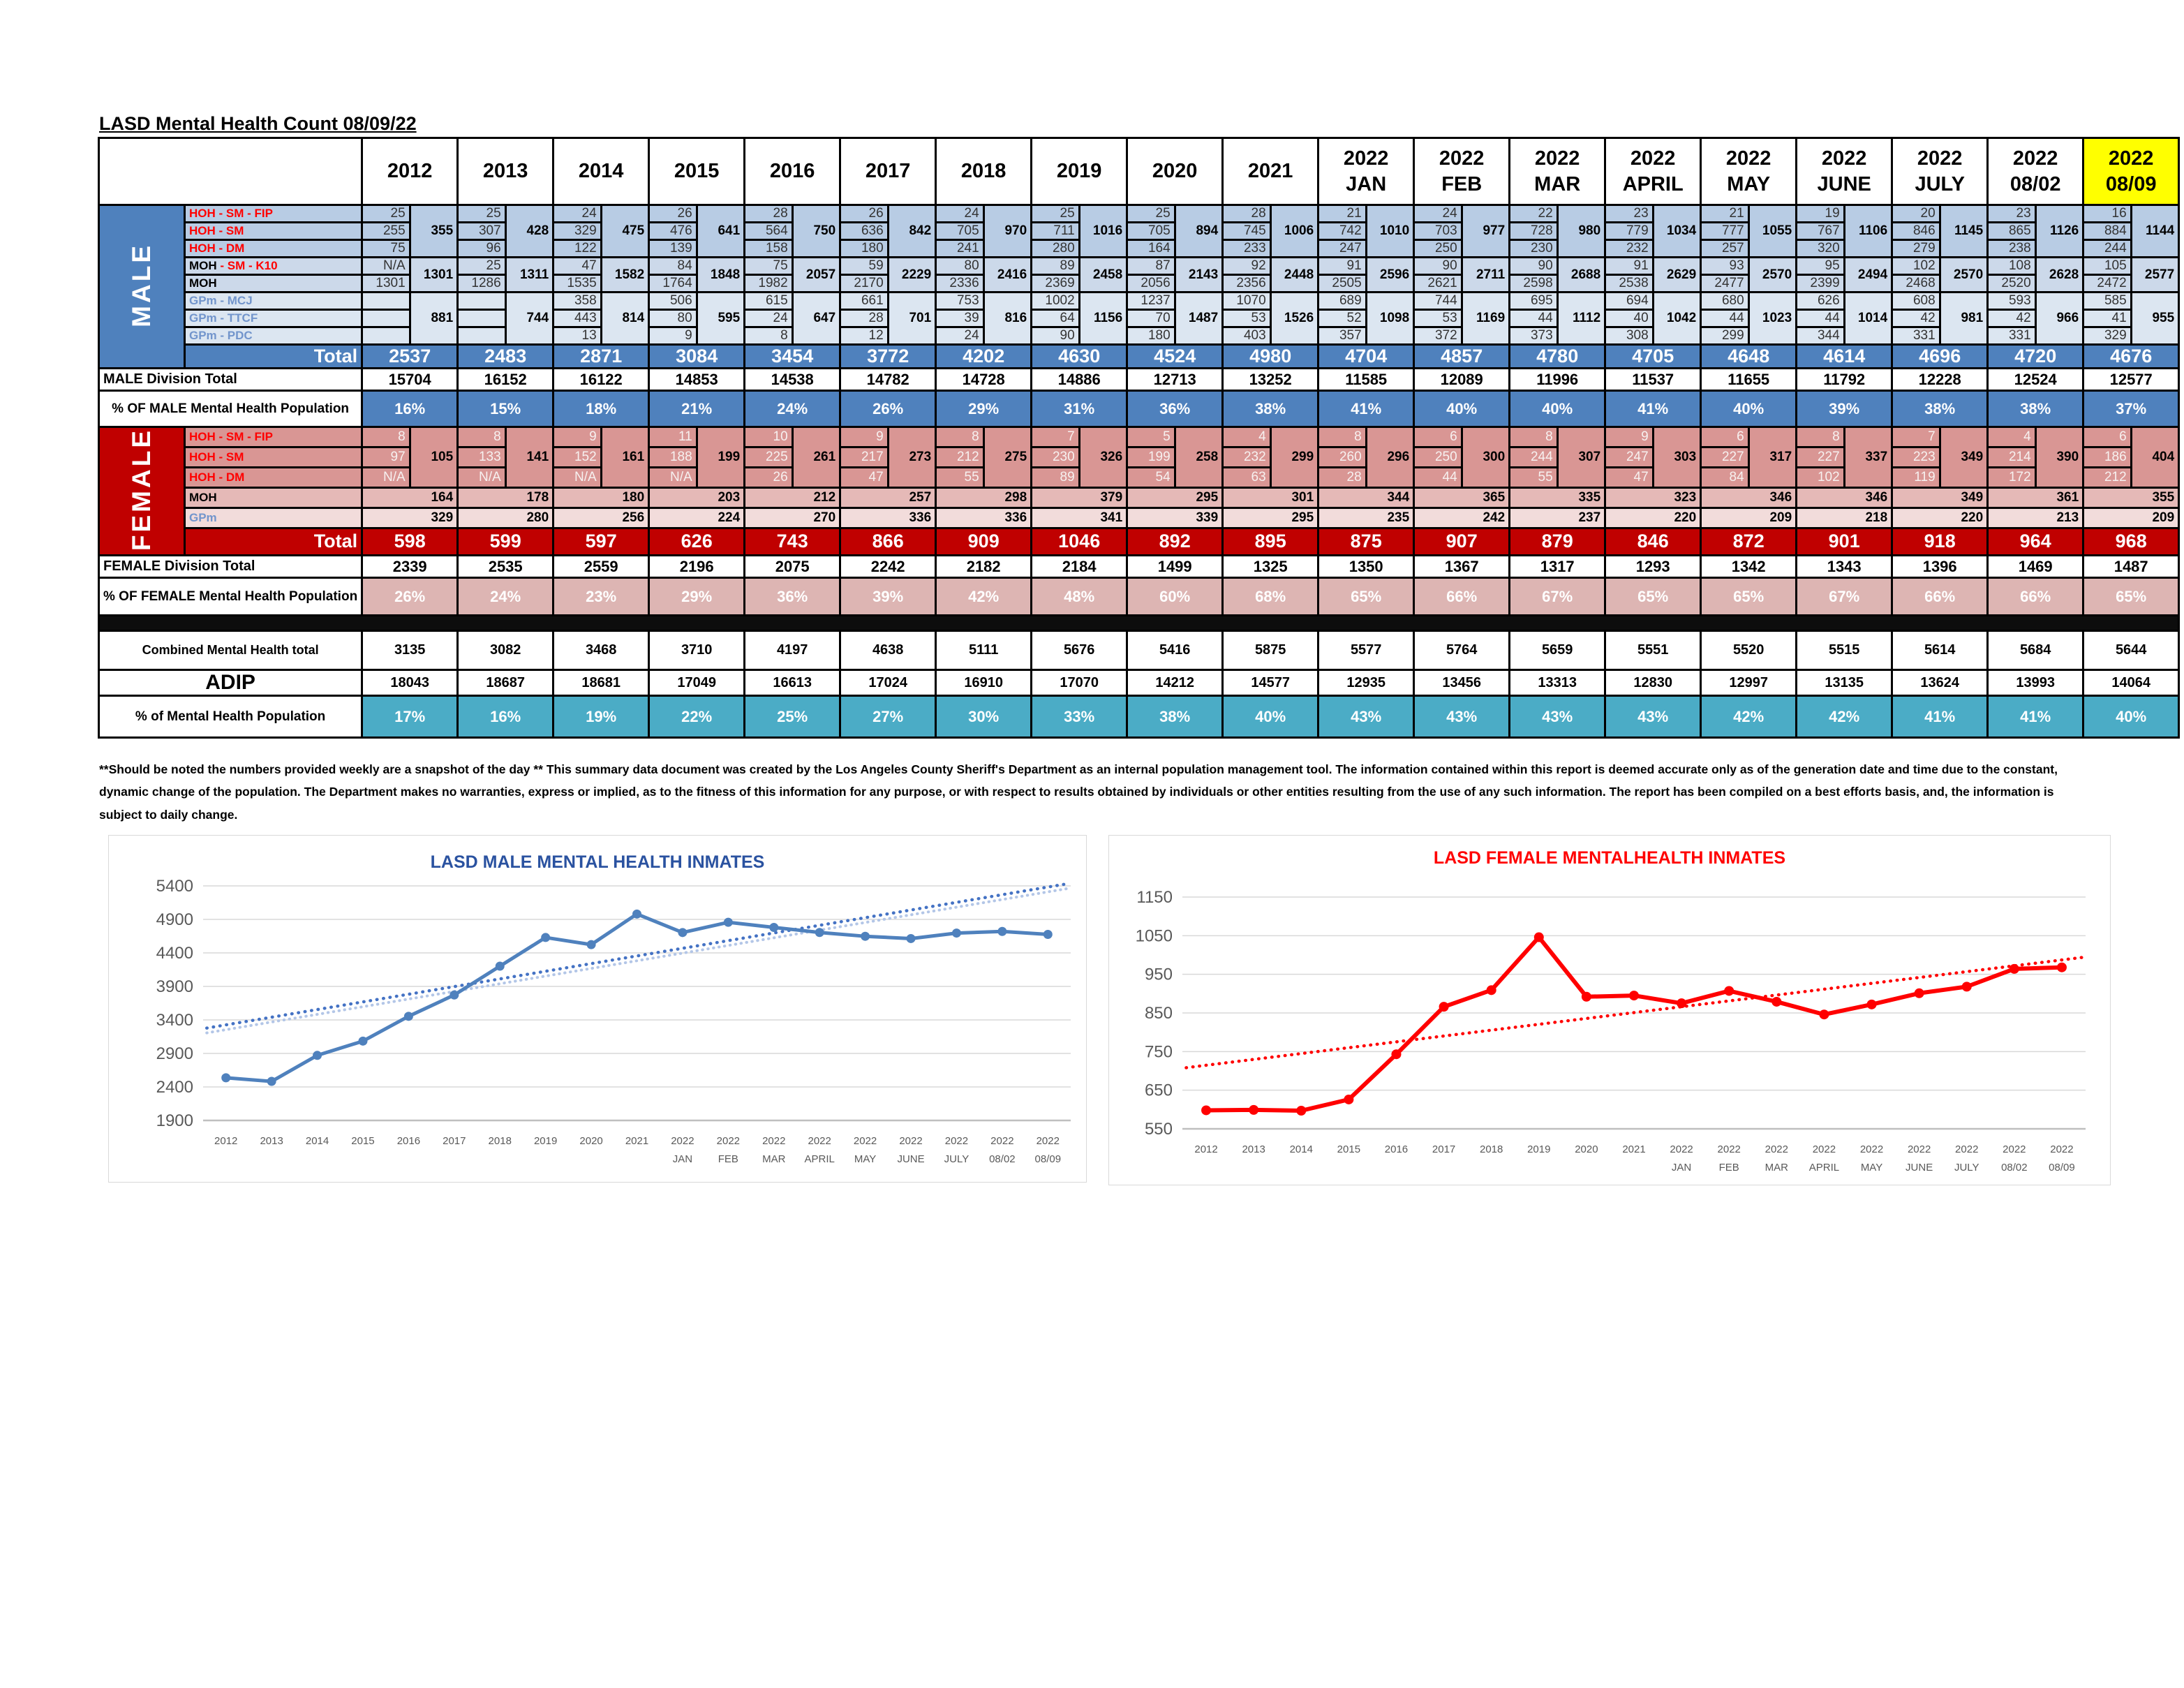 The width and height of the screenshot is (2184, 1688). What do you see at coordinates (1629, 477) in the screenshot?
I see `table-cell: 47` at bounding box center [1629, 477].